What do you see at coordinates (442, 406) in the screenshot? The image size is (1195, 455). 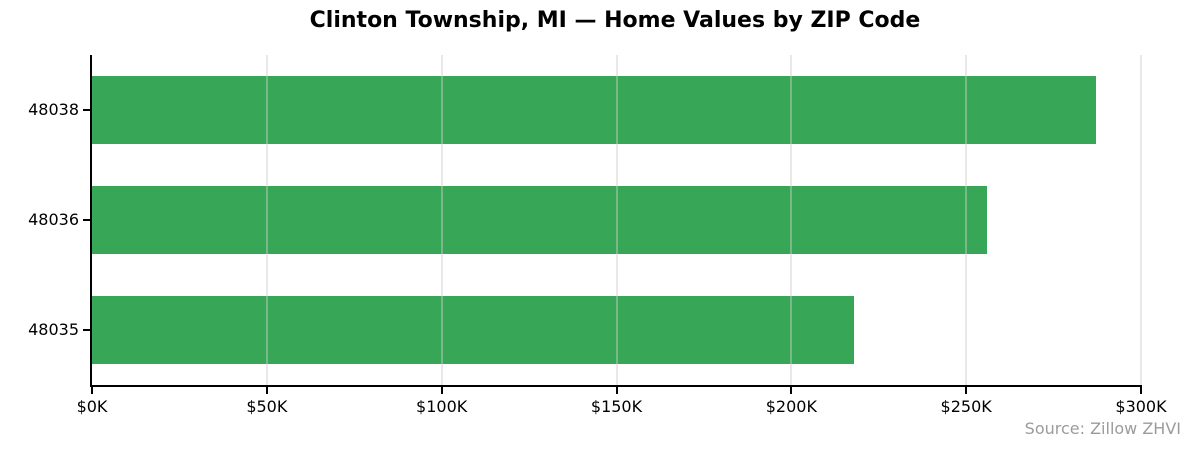 I see `x-tick-label-100: $100K` at bounding box center [442, 406].